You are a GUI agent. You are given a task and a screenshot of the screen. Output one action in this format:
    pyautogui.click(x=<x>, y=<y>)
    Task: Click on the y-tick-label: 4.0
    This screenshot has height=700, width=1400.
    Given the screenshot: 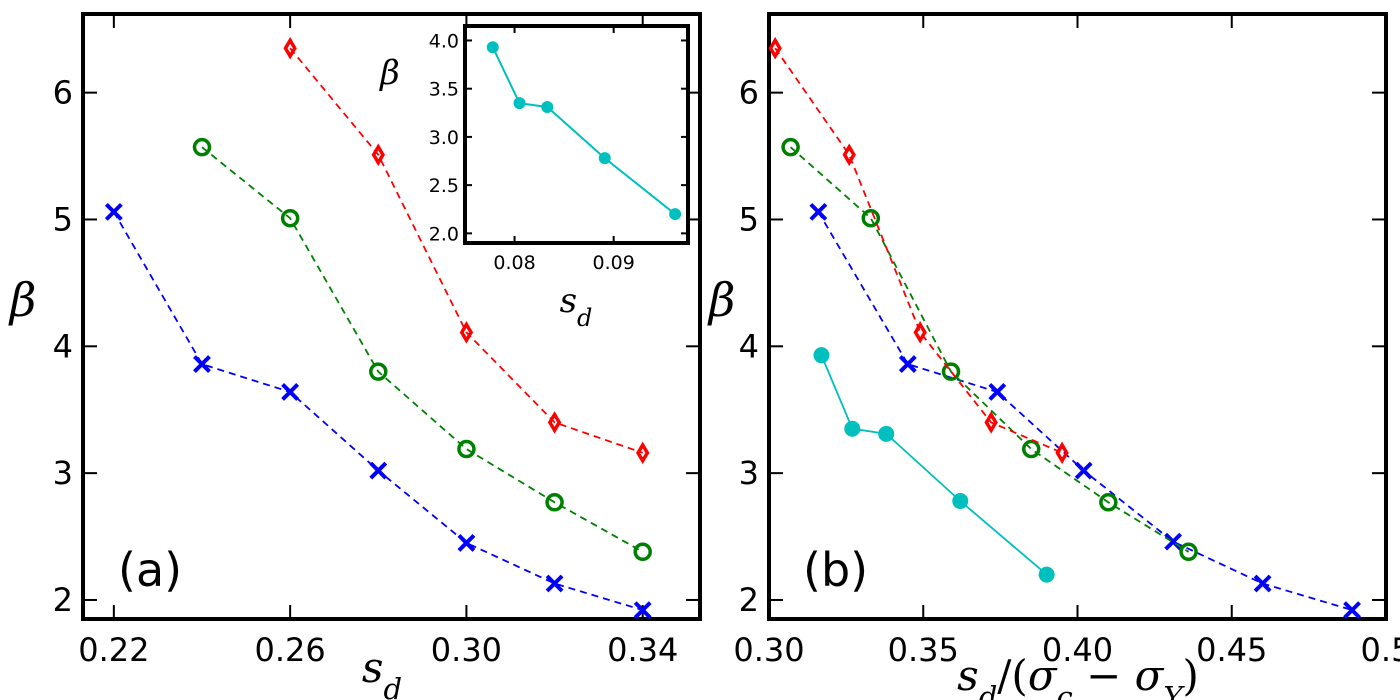 What is the action you would take?
    pyautogui.click(x=444, y=41)
    